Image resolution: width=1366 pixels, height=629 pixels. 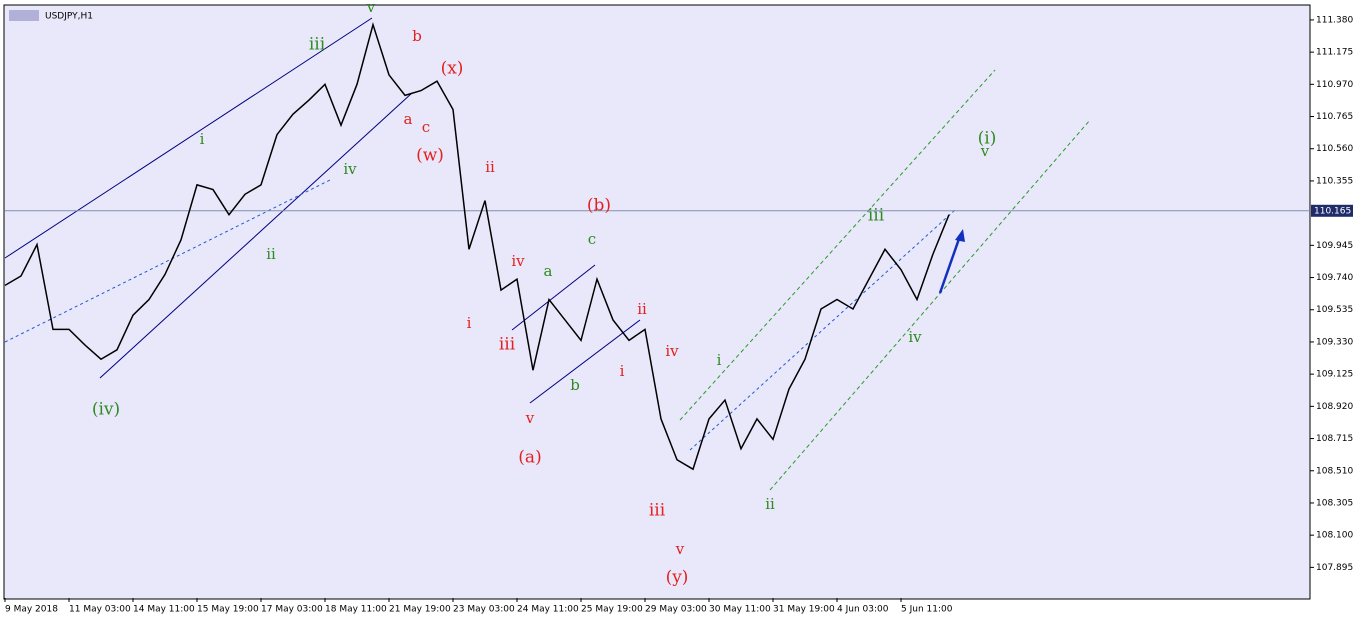 I want to click on wave-label: (a), so click(x=529, y=458).